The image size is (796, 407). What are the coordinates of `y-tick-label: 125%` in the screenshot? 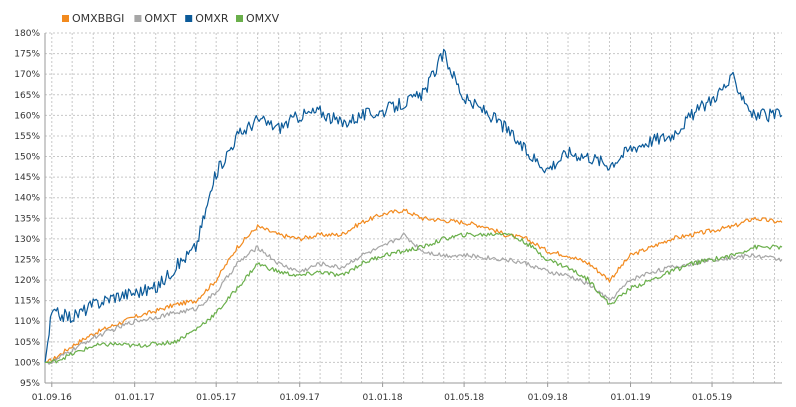 It's located at (27, 260).